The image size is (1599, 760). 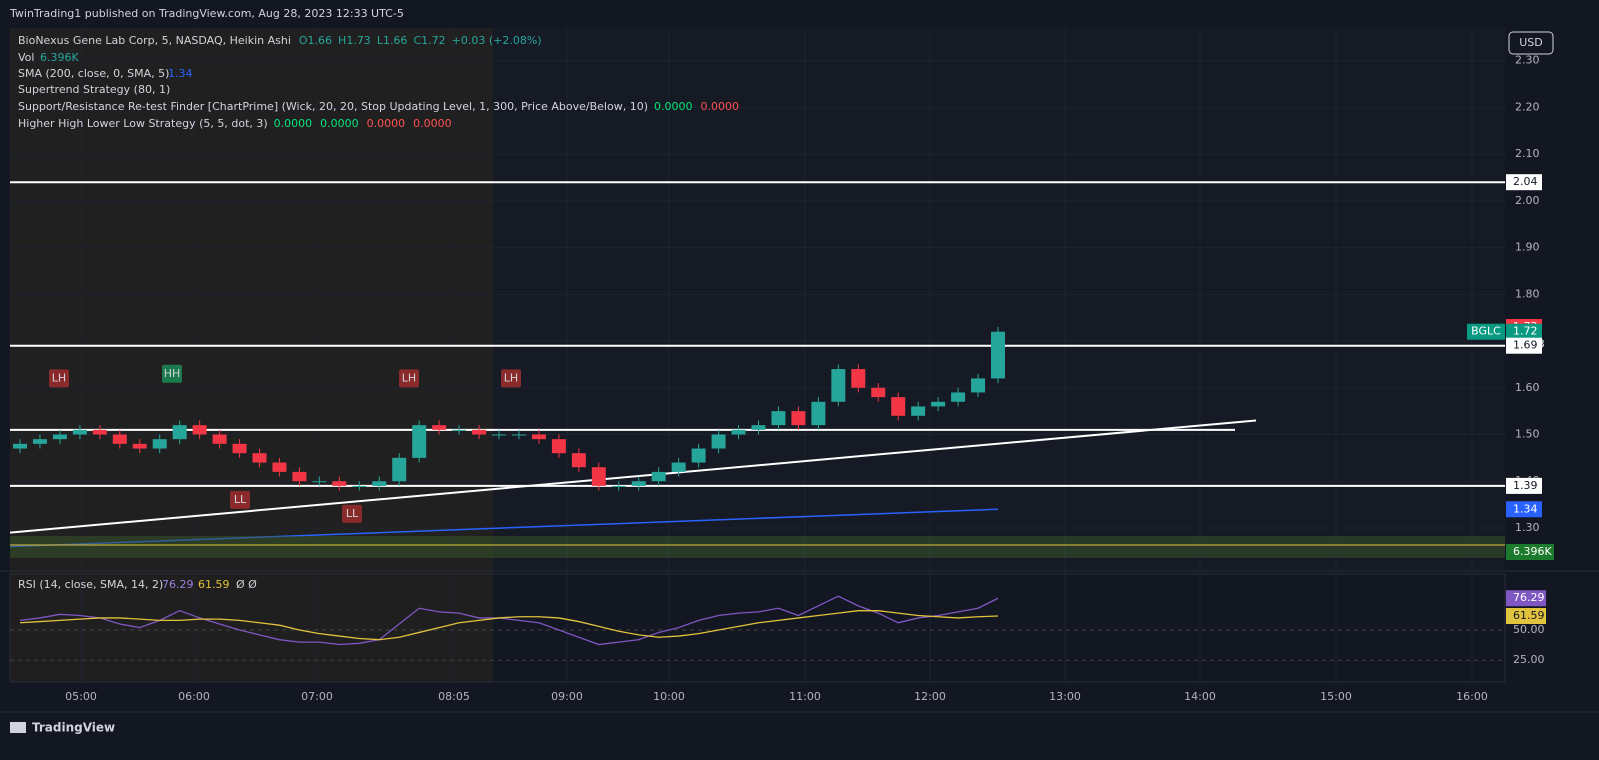 What do you see at coordinates (59, 57) in the screenshot?
I see `legend-vol-value: 6.396K` at bounding box center [59, 57].